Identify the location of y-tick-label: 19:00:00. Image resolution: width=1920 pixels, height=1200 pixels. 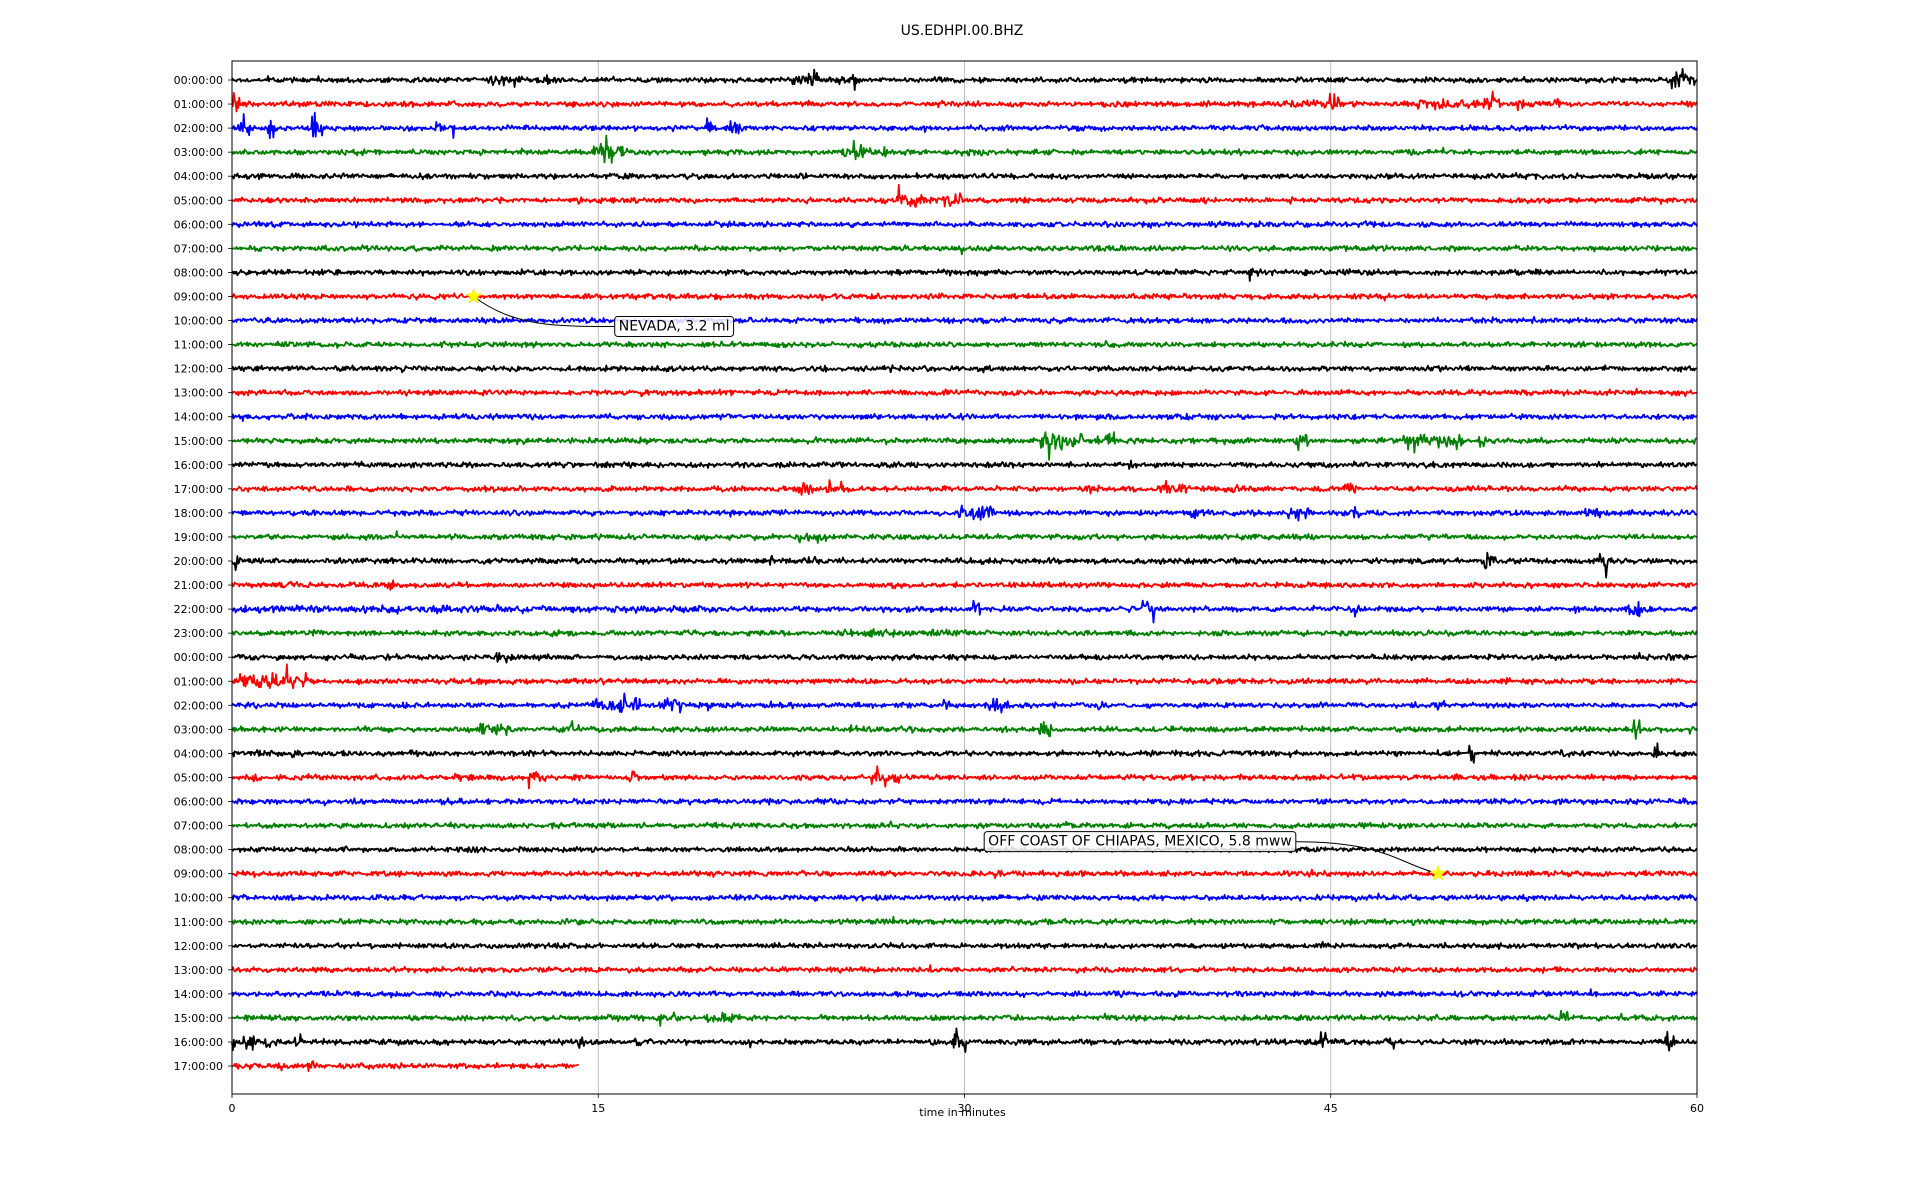
(198, 537).